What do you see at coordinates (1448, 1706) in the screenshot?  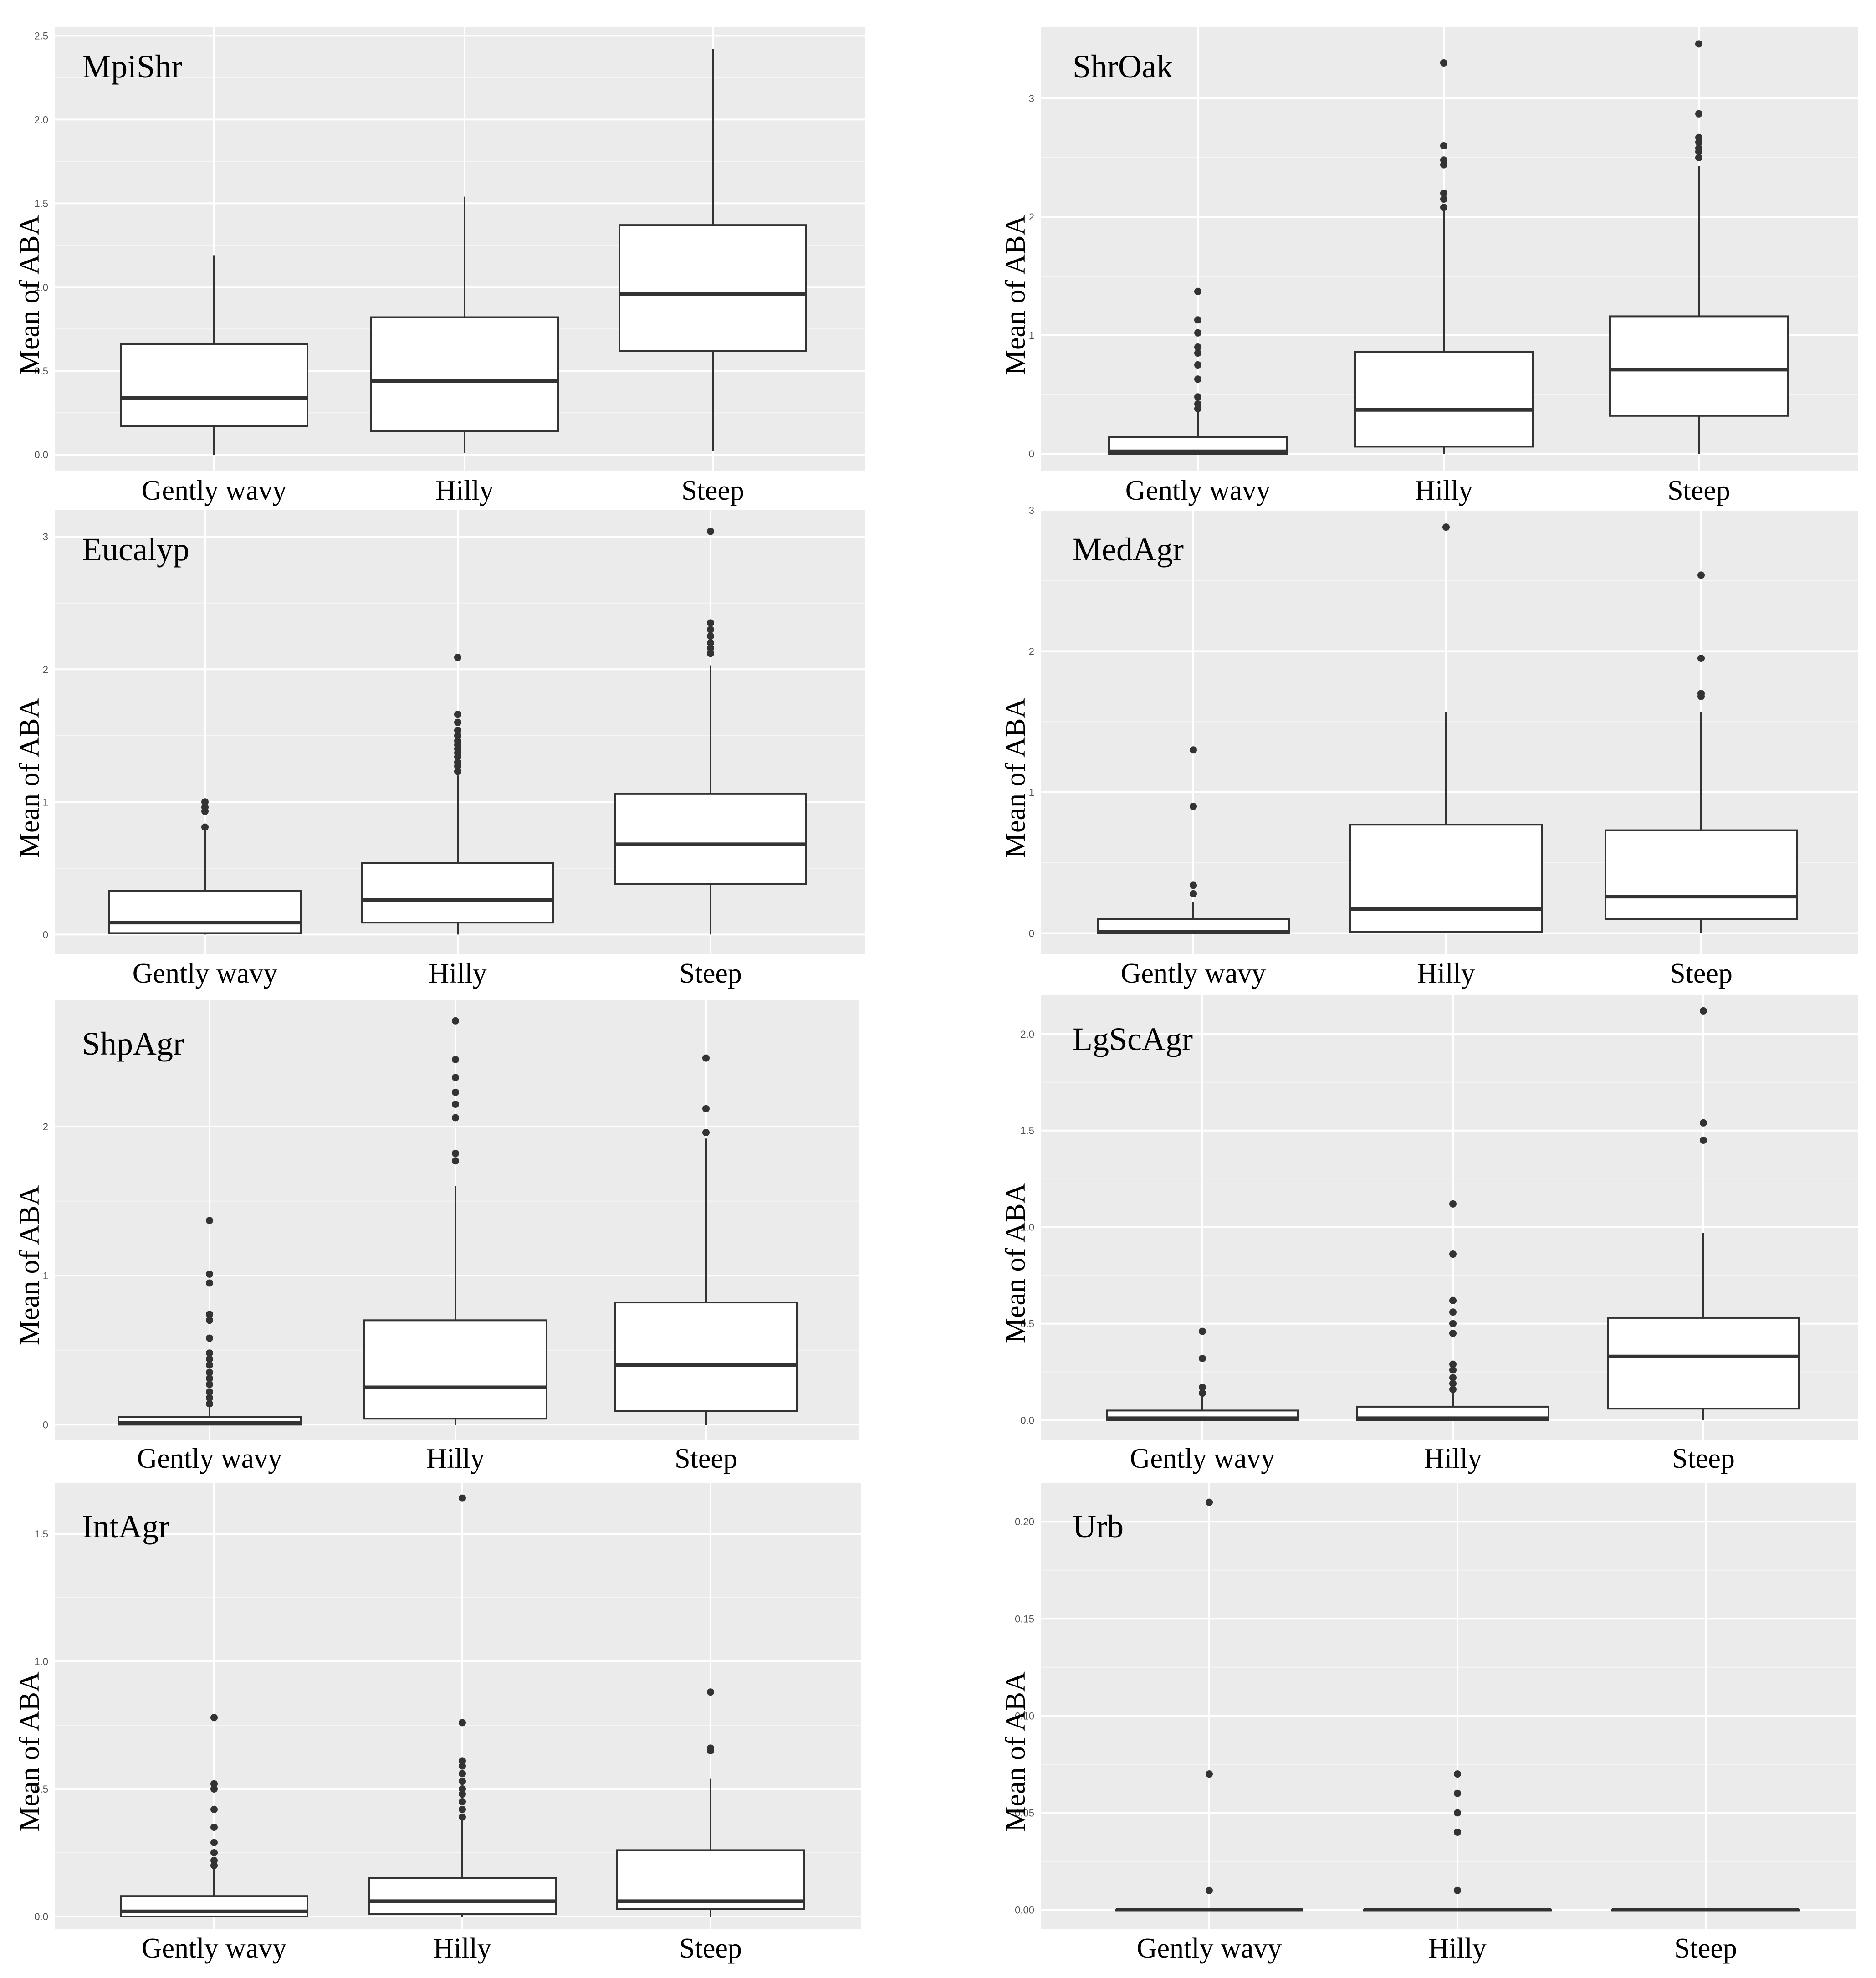 I see `panel-background` at bounding box center [1448, 1706].